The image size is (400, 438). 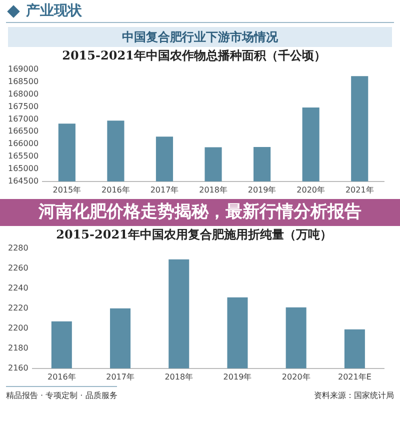 I want to click on text: 中国复合肥行业下游市场情况, so click(x=200, y=37).